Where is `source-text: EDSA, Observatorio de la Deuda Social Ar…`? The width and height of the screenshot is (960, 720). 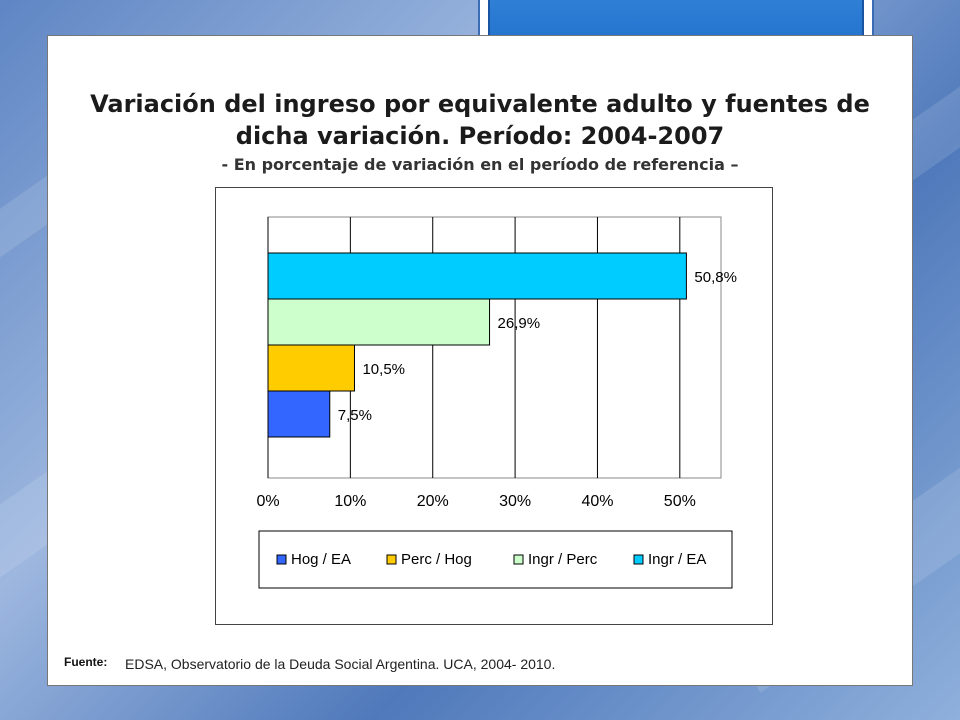 source-text: EDSA, Observatorio de la Deuda Social Ar… is located at coordinates (340, 664).